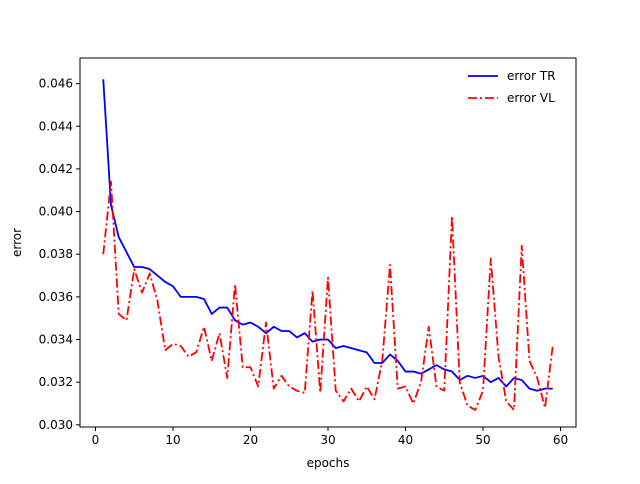 This screenshot has width=640, height=484. What do you see at coordinates (531, 76) in the screenshot?
I see `legend-label: error TR` at bounding box center [531, 76].